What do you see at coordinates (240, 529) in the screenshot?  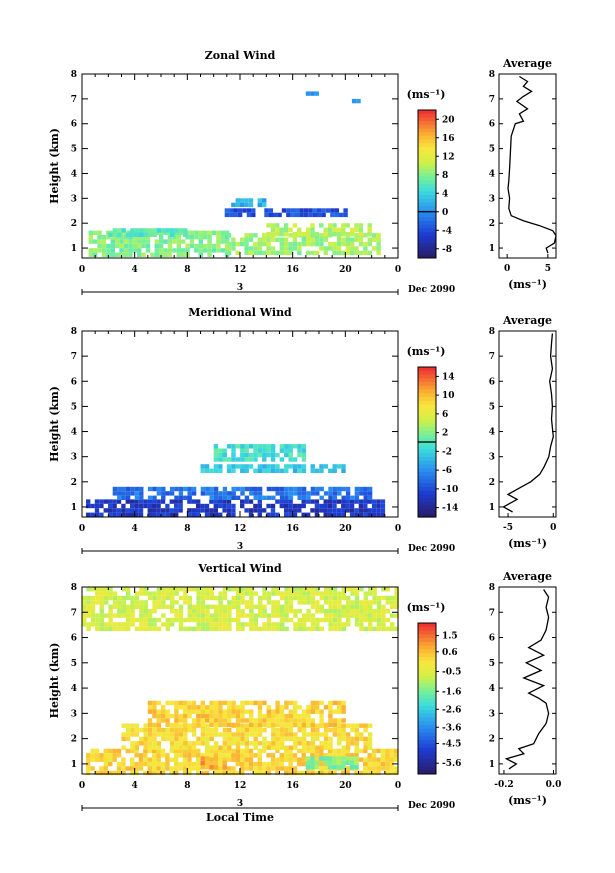 I see `x-tick-label: 12` at bounding box center [240, 529].